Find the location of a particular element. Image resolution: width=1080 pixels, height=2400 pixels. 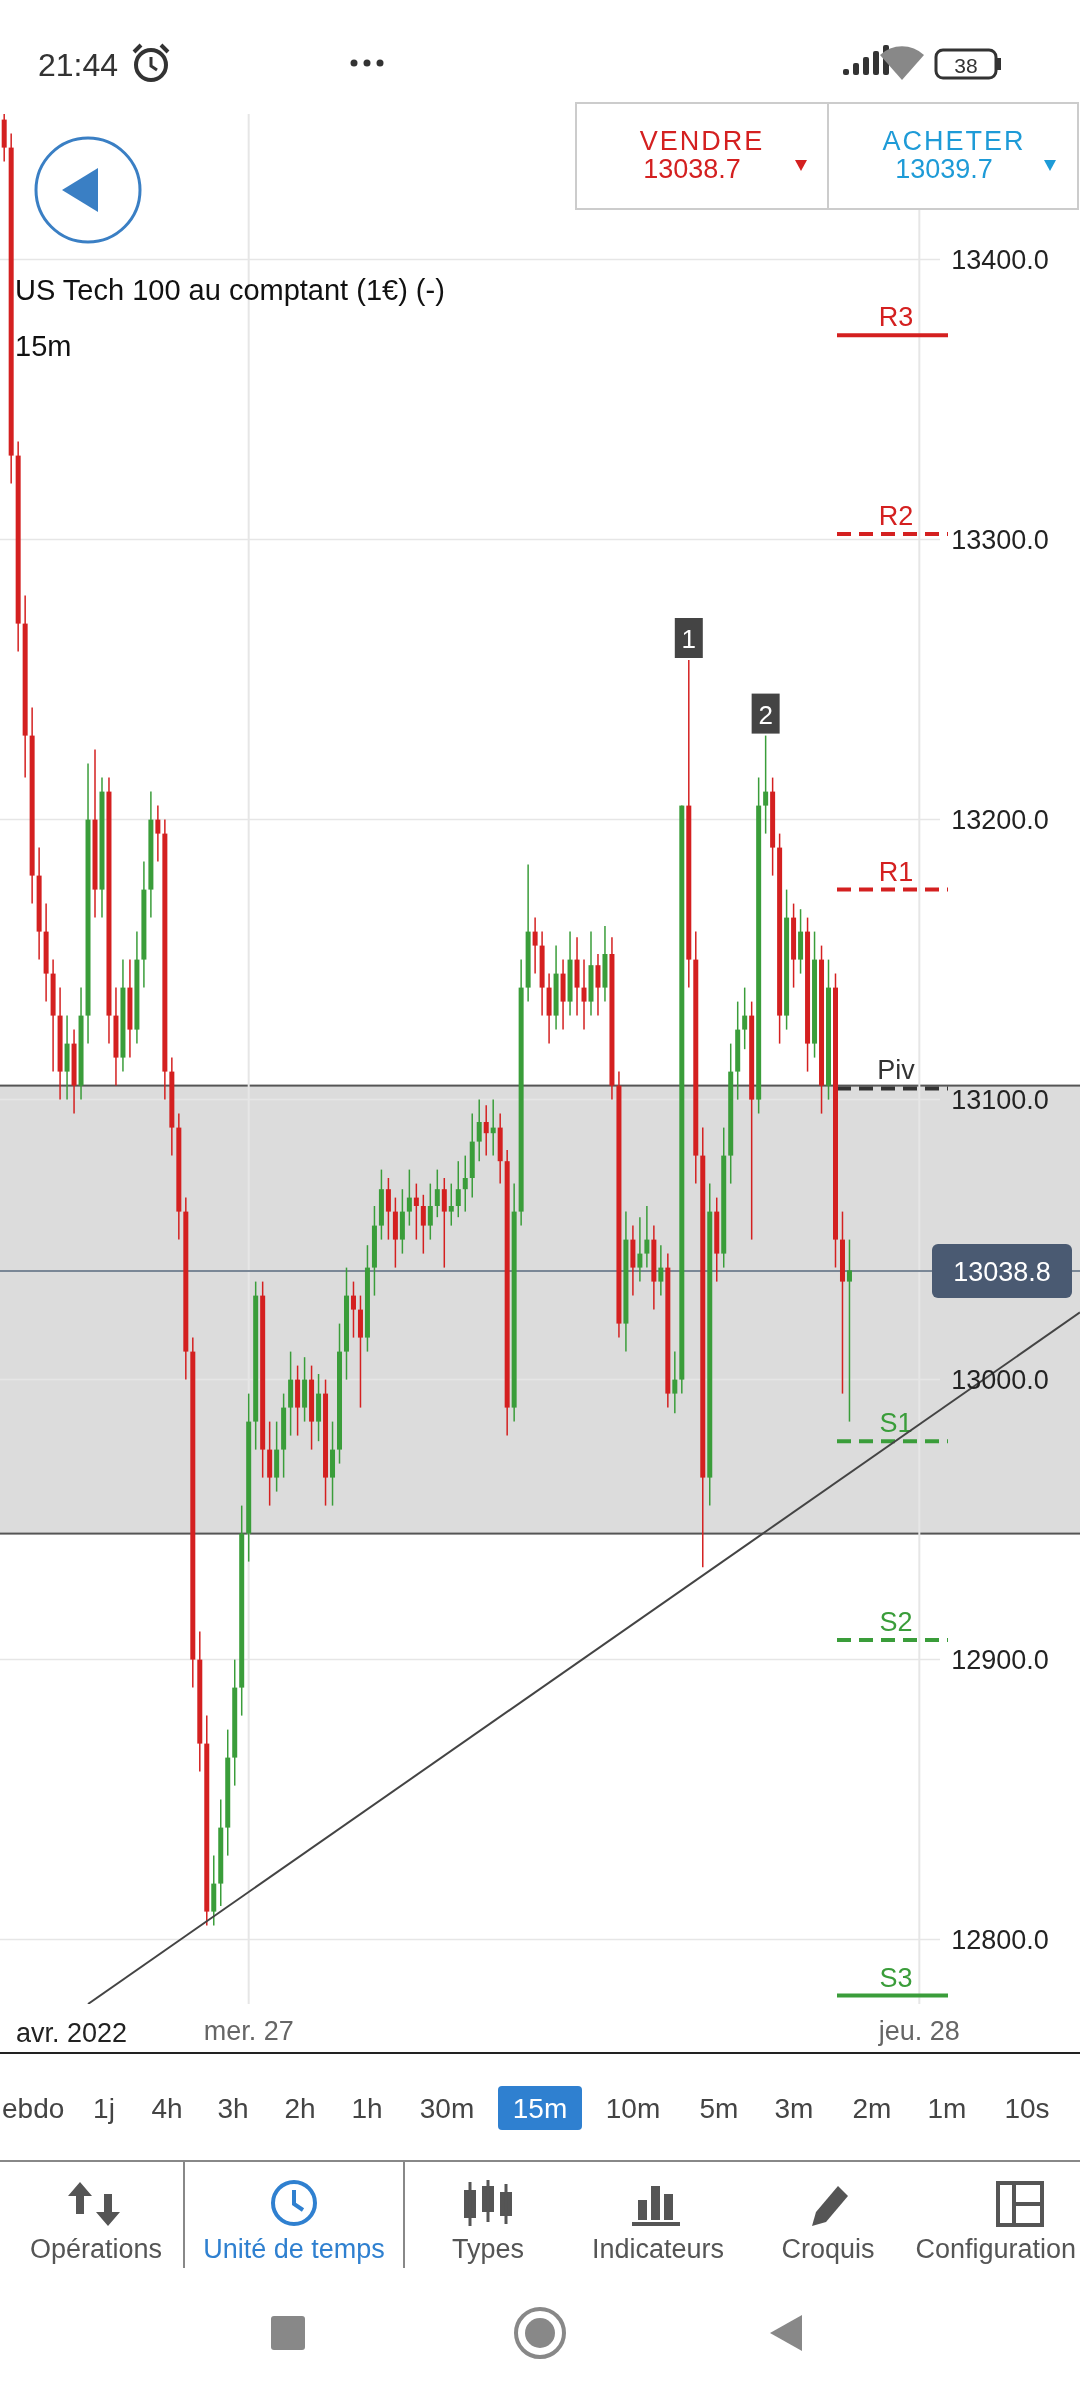

ref-line-label: Piv is located at coordinates (896, 1070).